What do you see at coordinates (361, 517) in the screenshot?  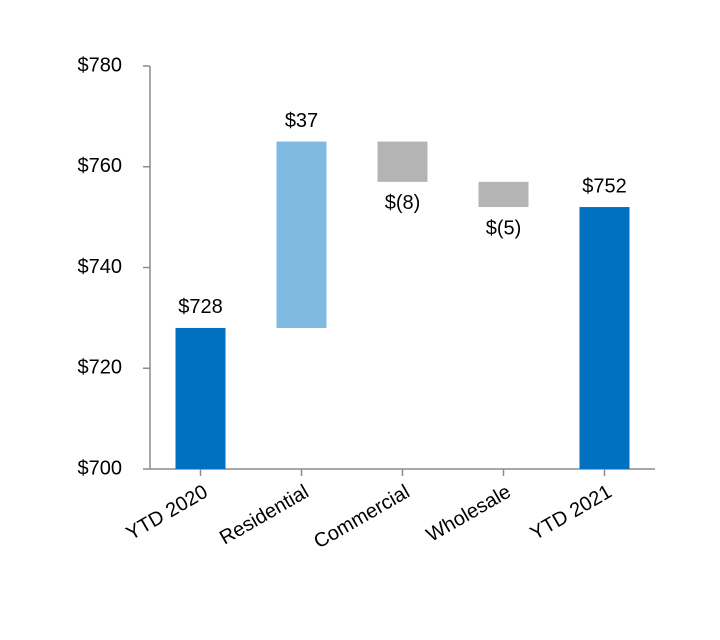 I see `x-tick-label: Commercial` at bounding box center [361, 517].